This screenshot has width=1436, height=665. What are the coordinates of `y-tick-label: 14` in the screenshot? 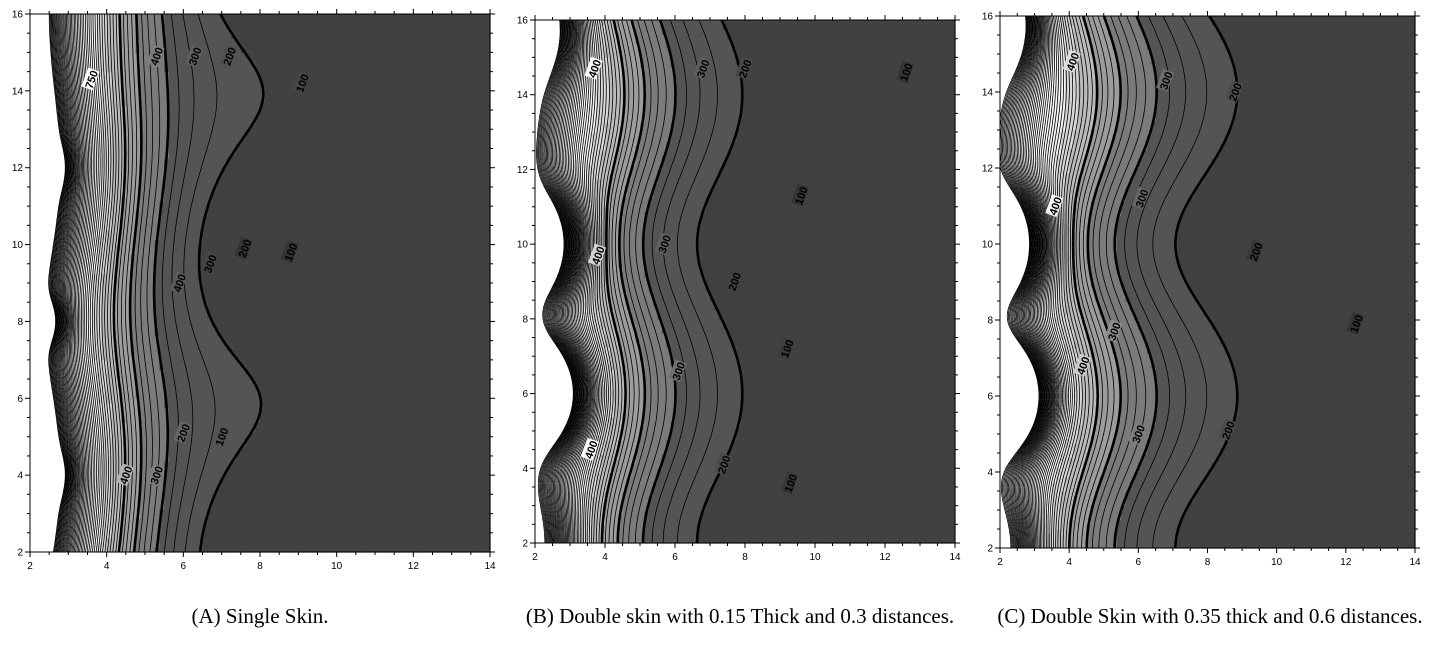 It's located at (18, 91).